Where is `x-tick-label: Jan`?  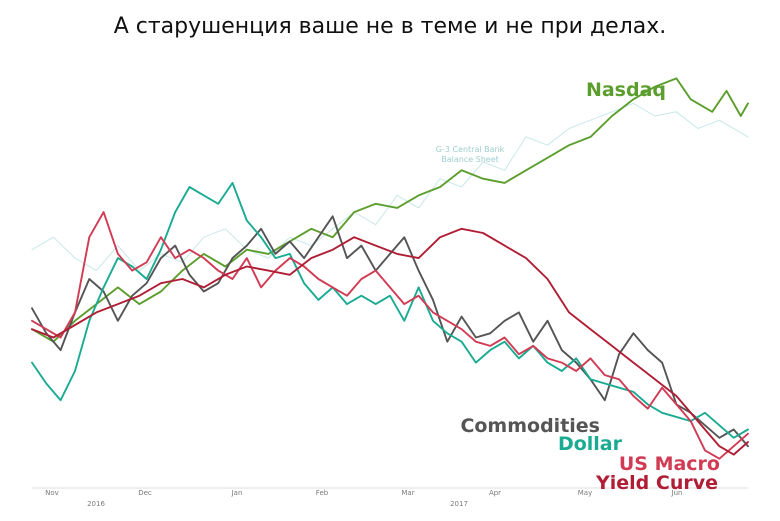
x-tick-label: Jan is located at coordinates (237, 493).